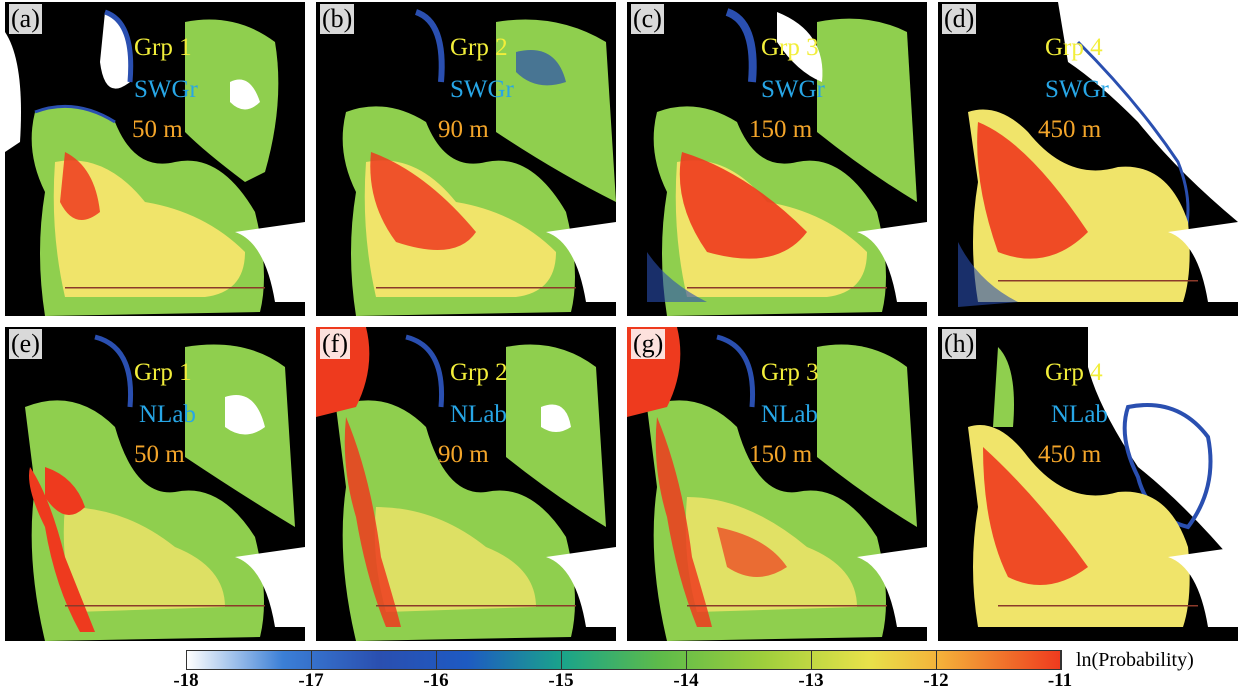 This screenshot has width=1243, height=692. What do you see at coordinates (25, 344) in the screenshot?
I see `panel-label: (e)` at bounding box center [25, 344].